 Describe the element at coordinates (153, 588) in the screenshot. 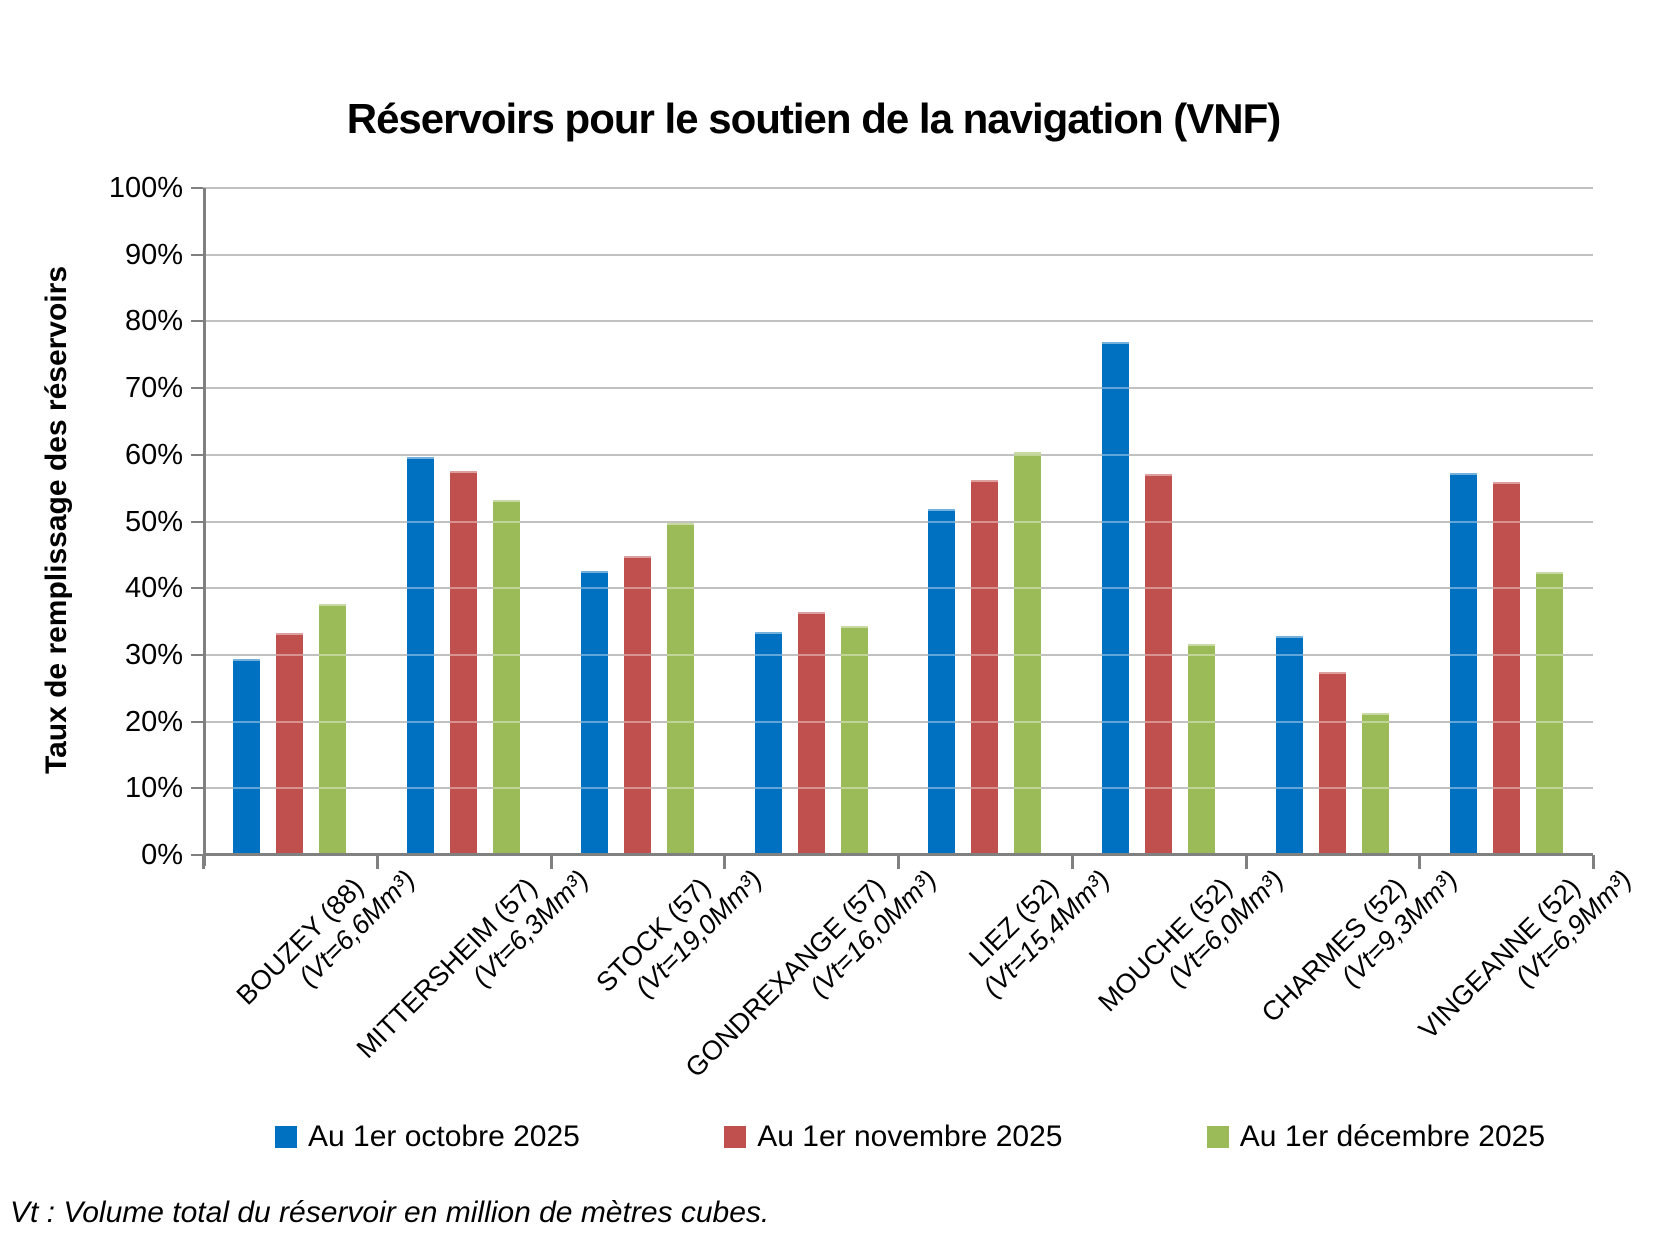

I see `y-axis-tick-label: 40%` at that location.